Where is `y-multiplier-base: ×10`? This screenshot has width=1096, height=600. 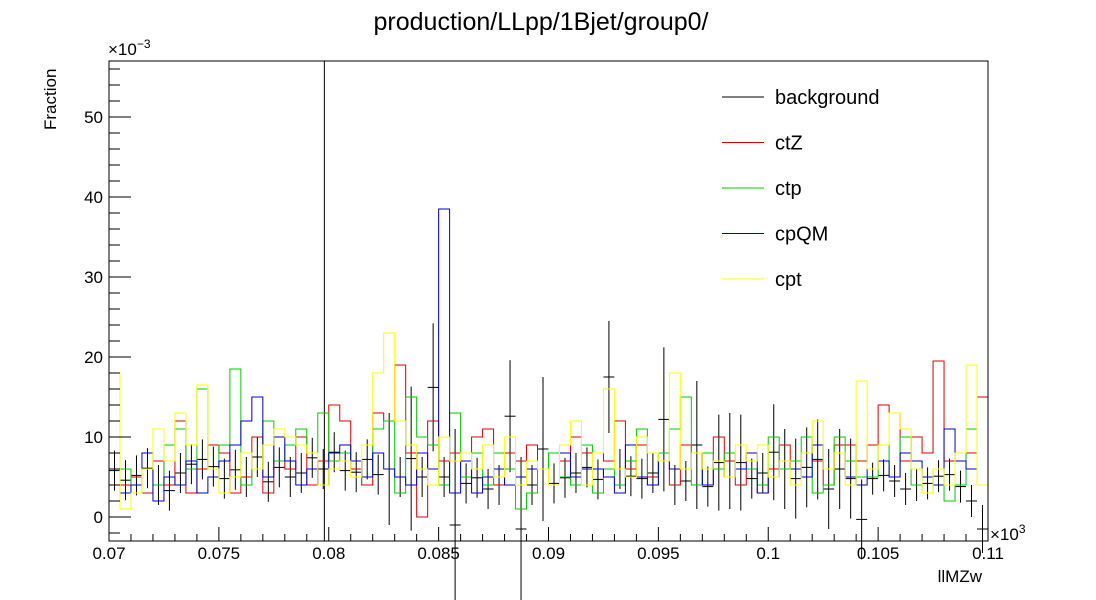
y-multiplier-base: ×10 is located at coordinates (122, 49).